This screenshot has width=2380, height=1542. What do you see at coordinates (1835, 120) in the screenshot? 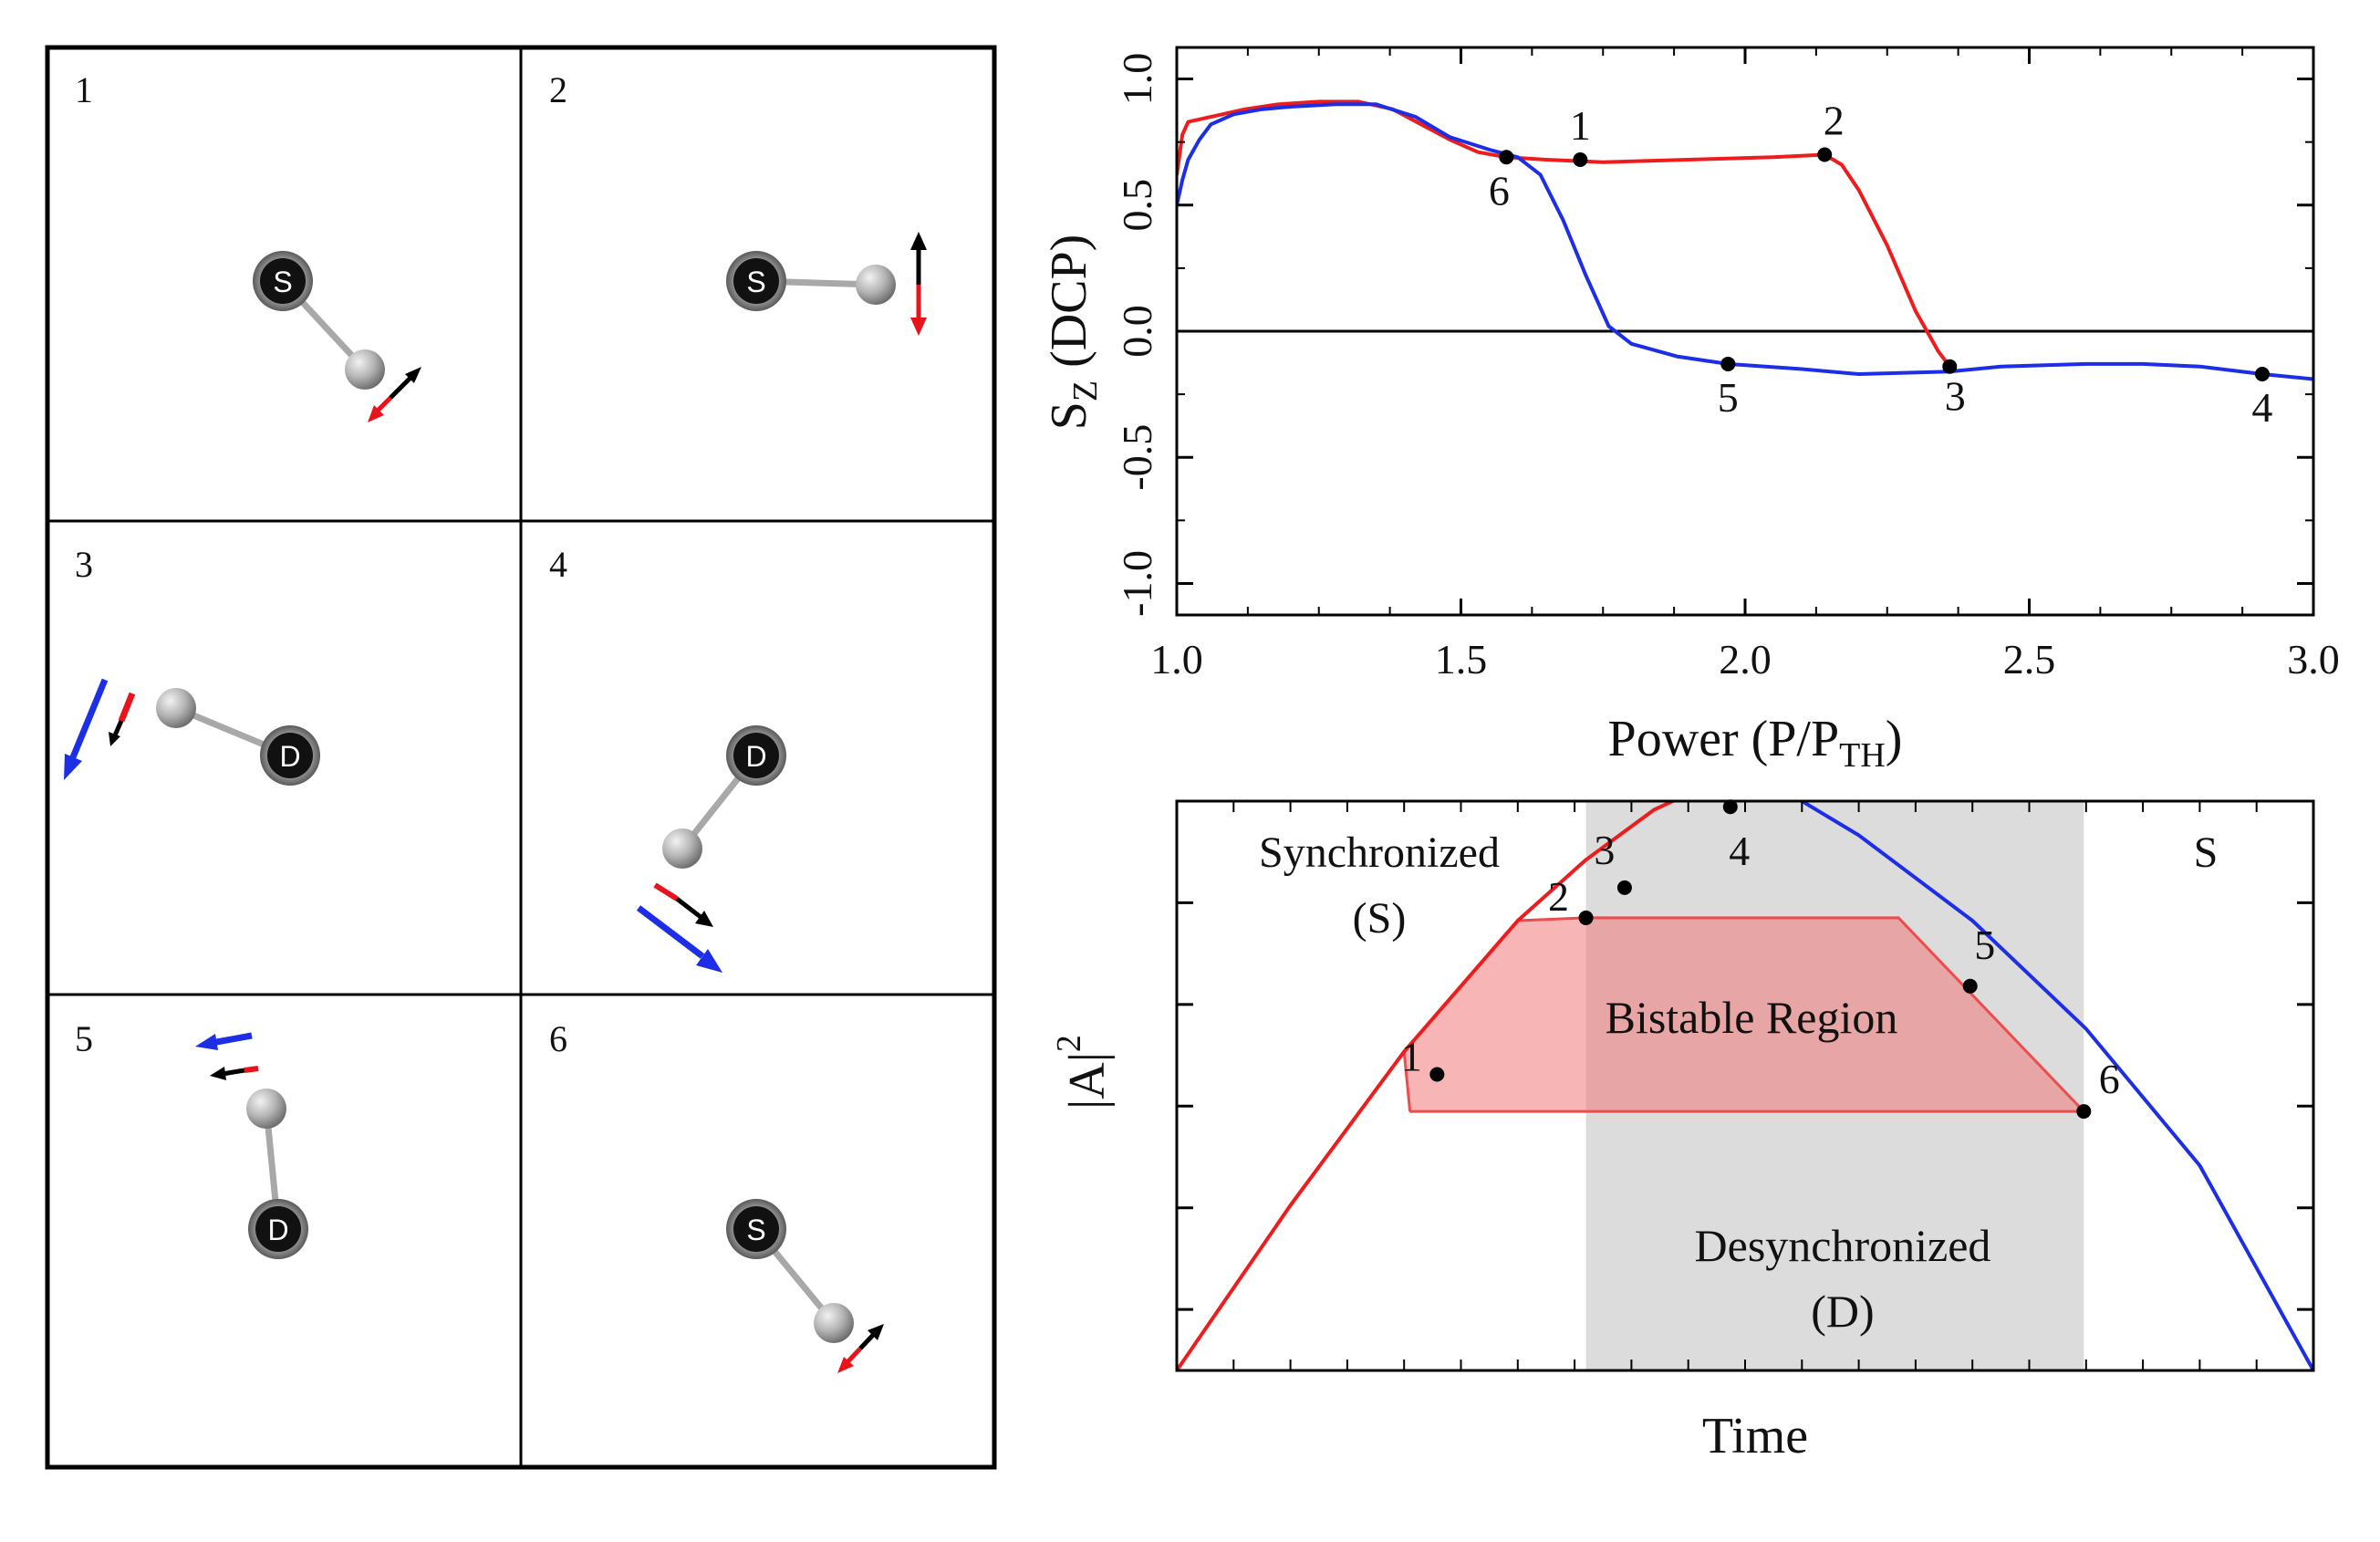
I see `sz-point-label-2: 2` at bounding box center [1835, 120].